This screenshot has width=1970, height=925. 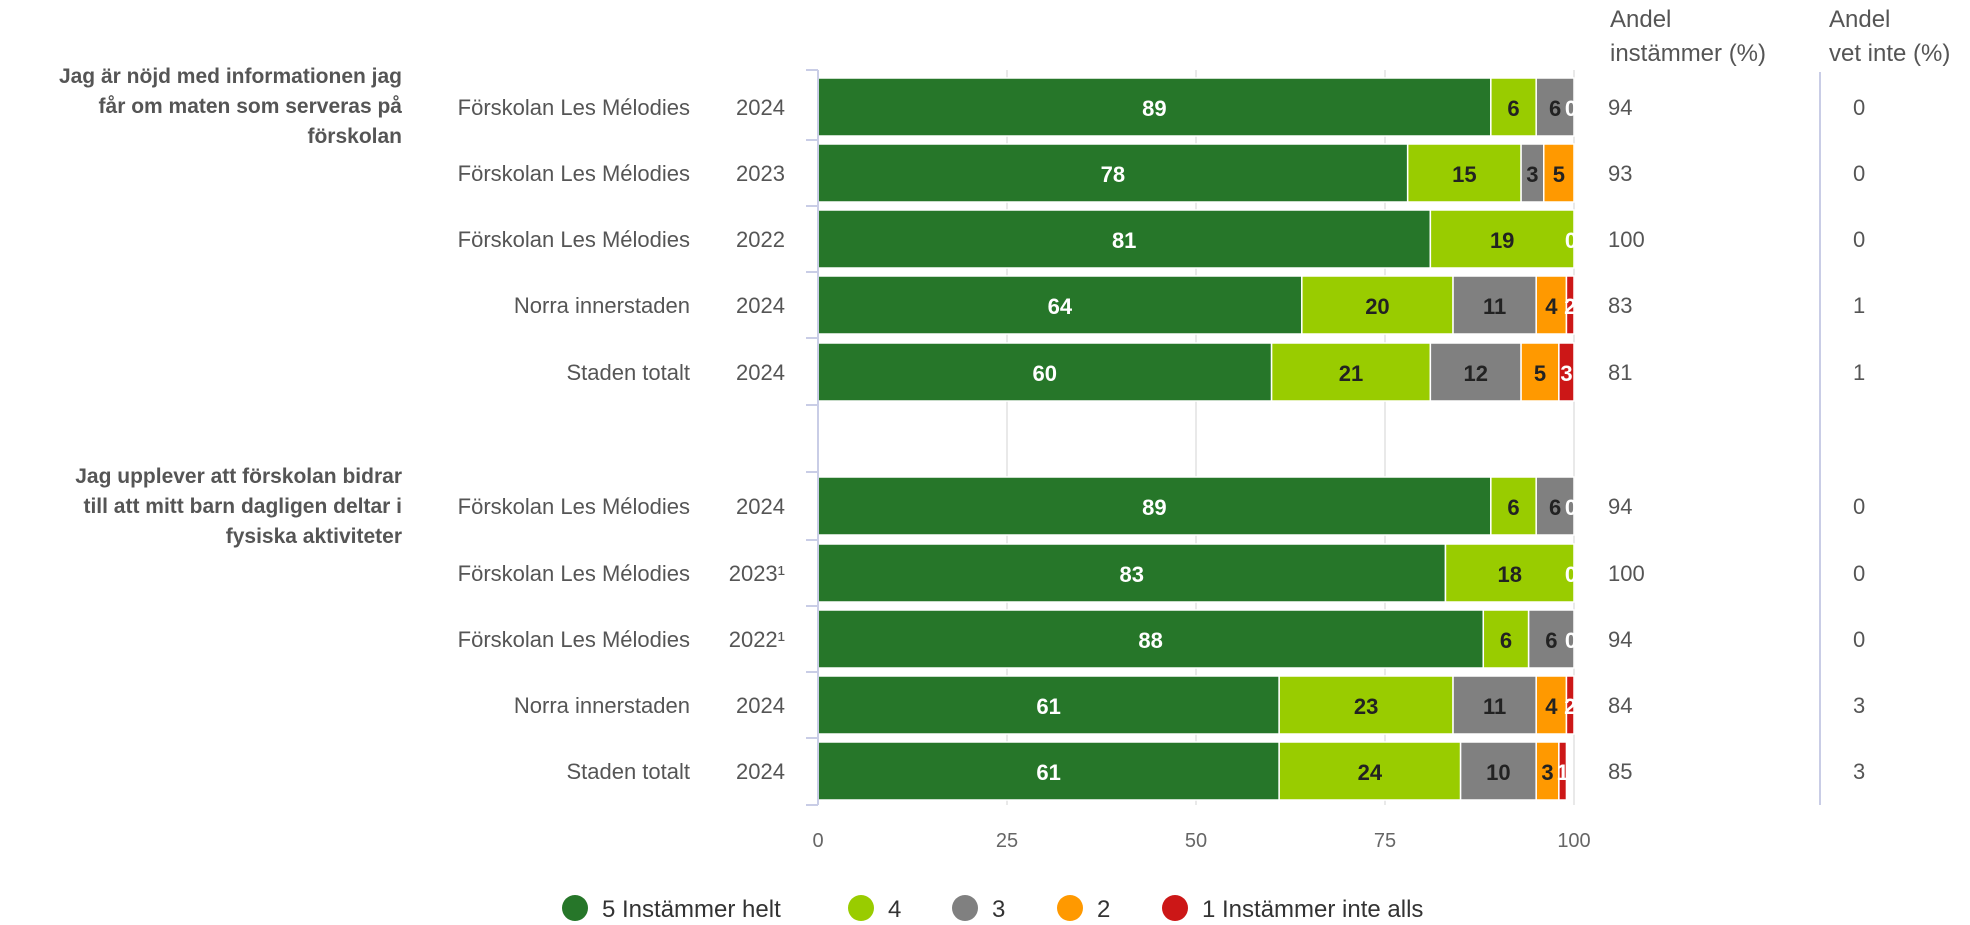 What do you see at coordinates (760, 239) in the screenshot?
I see `year-label: 2022` at bounding box center [760, 239].